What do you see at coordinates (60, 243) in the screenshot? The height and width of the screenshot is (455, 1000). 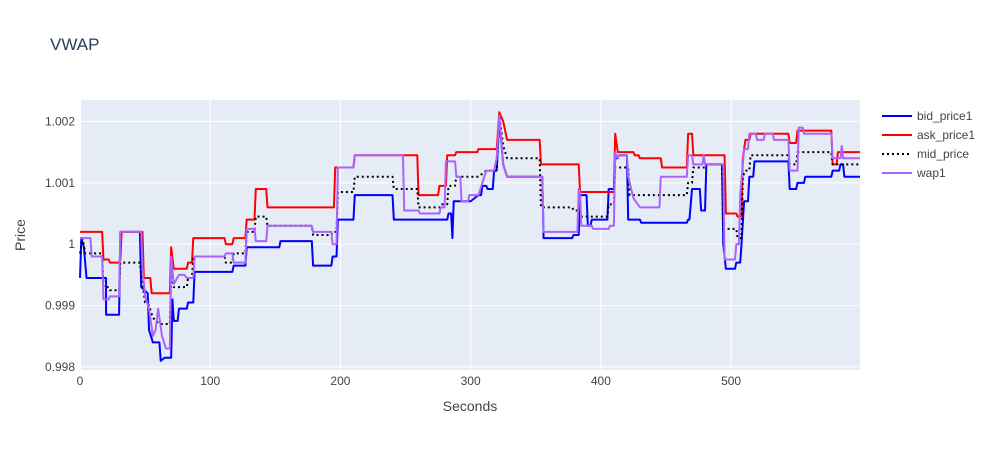 I see `y-tick-labels: 0.998 0.999 1 1.001 1.002` at bounding box center [60, 243].